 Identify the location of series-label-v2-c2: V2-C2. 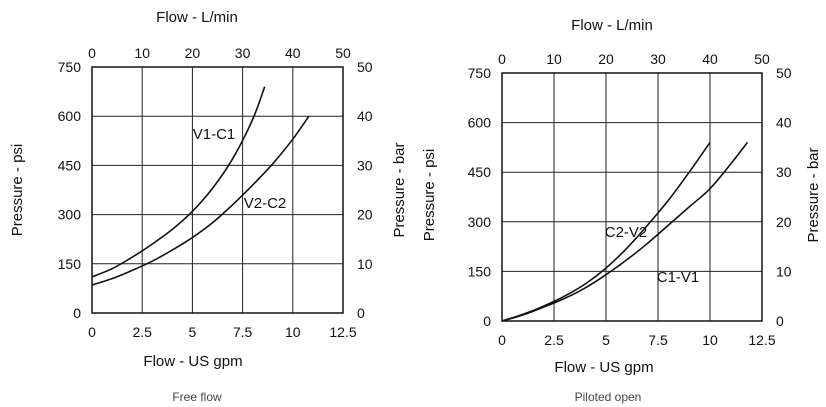
(265, 203).